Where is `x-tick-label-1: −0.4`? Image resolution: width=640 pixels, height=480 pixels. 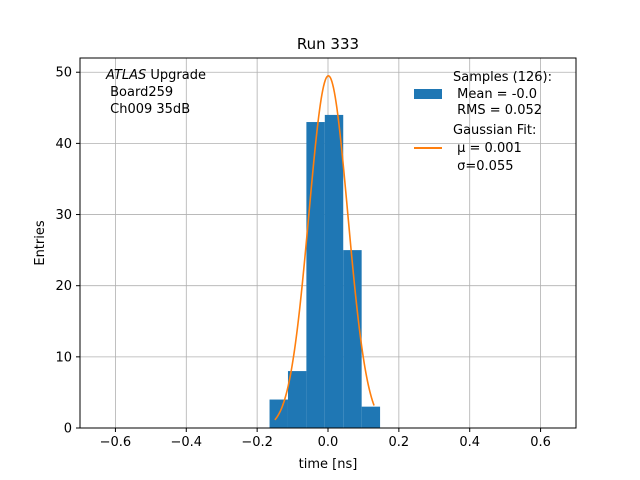 x-tick-label-1: −0.4 is located at coordinates (186, 442).